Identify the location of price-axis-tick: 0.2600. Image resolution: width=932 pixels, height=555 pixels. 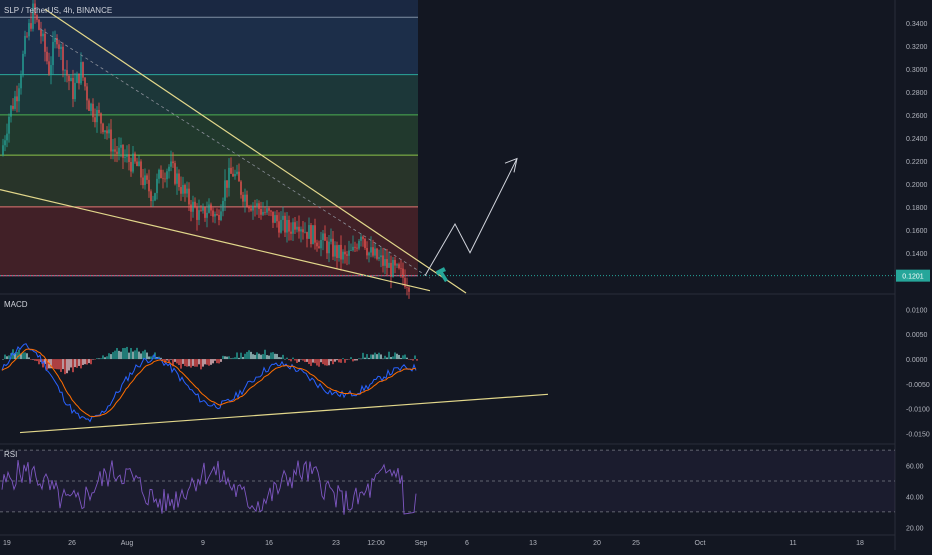
(917, 116).